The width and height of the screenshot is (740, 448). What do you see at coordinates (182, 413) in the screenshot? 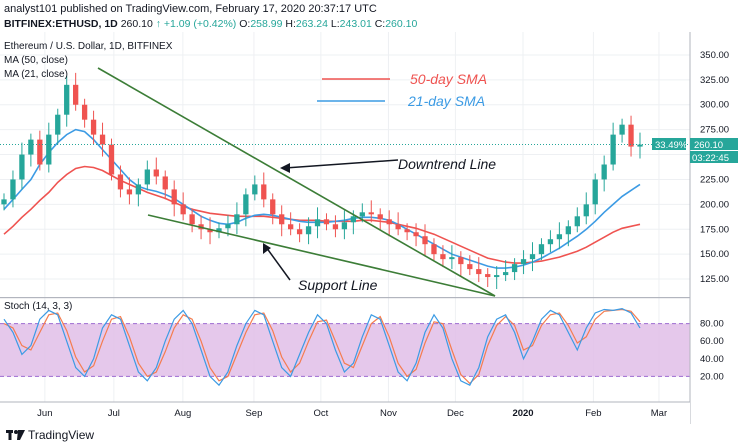
I see `time-tick-label: Aug` at bounding box center [182, 413].